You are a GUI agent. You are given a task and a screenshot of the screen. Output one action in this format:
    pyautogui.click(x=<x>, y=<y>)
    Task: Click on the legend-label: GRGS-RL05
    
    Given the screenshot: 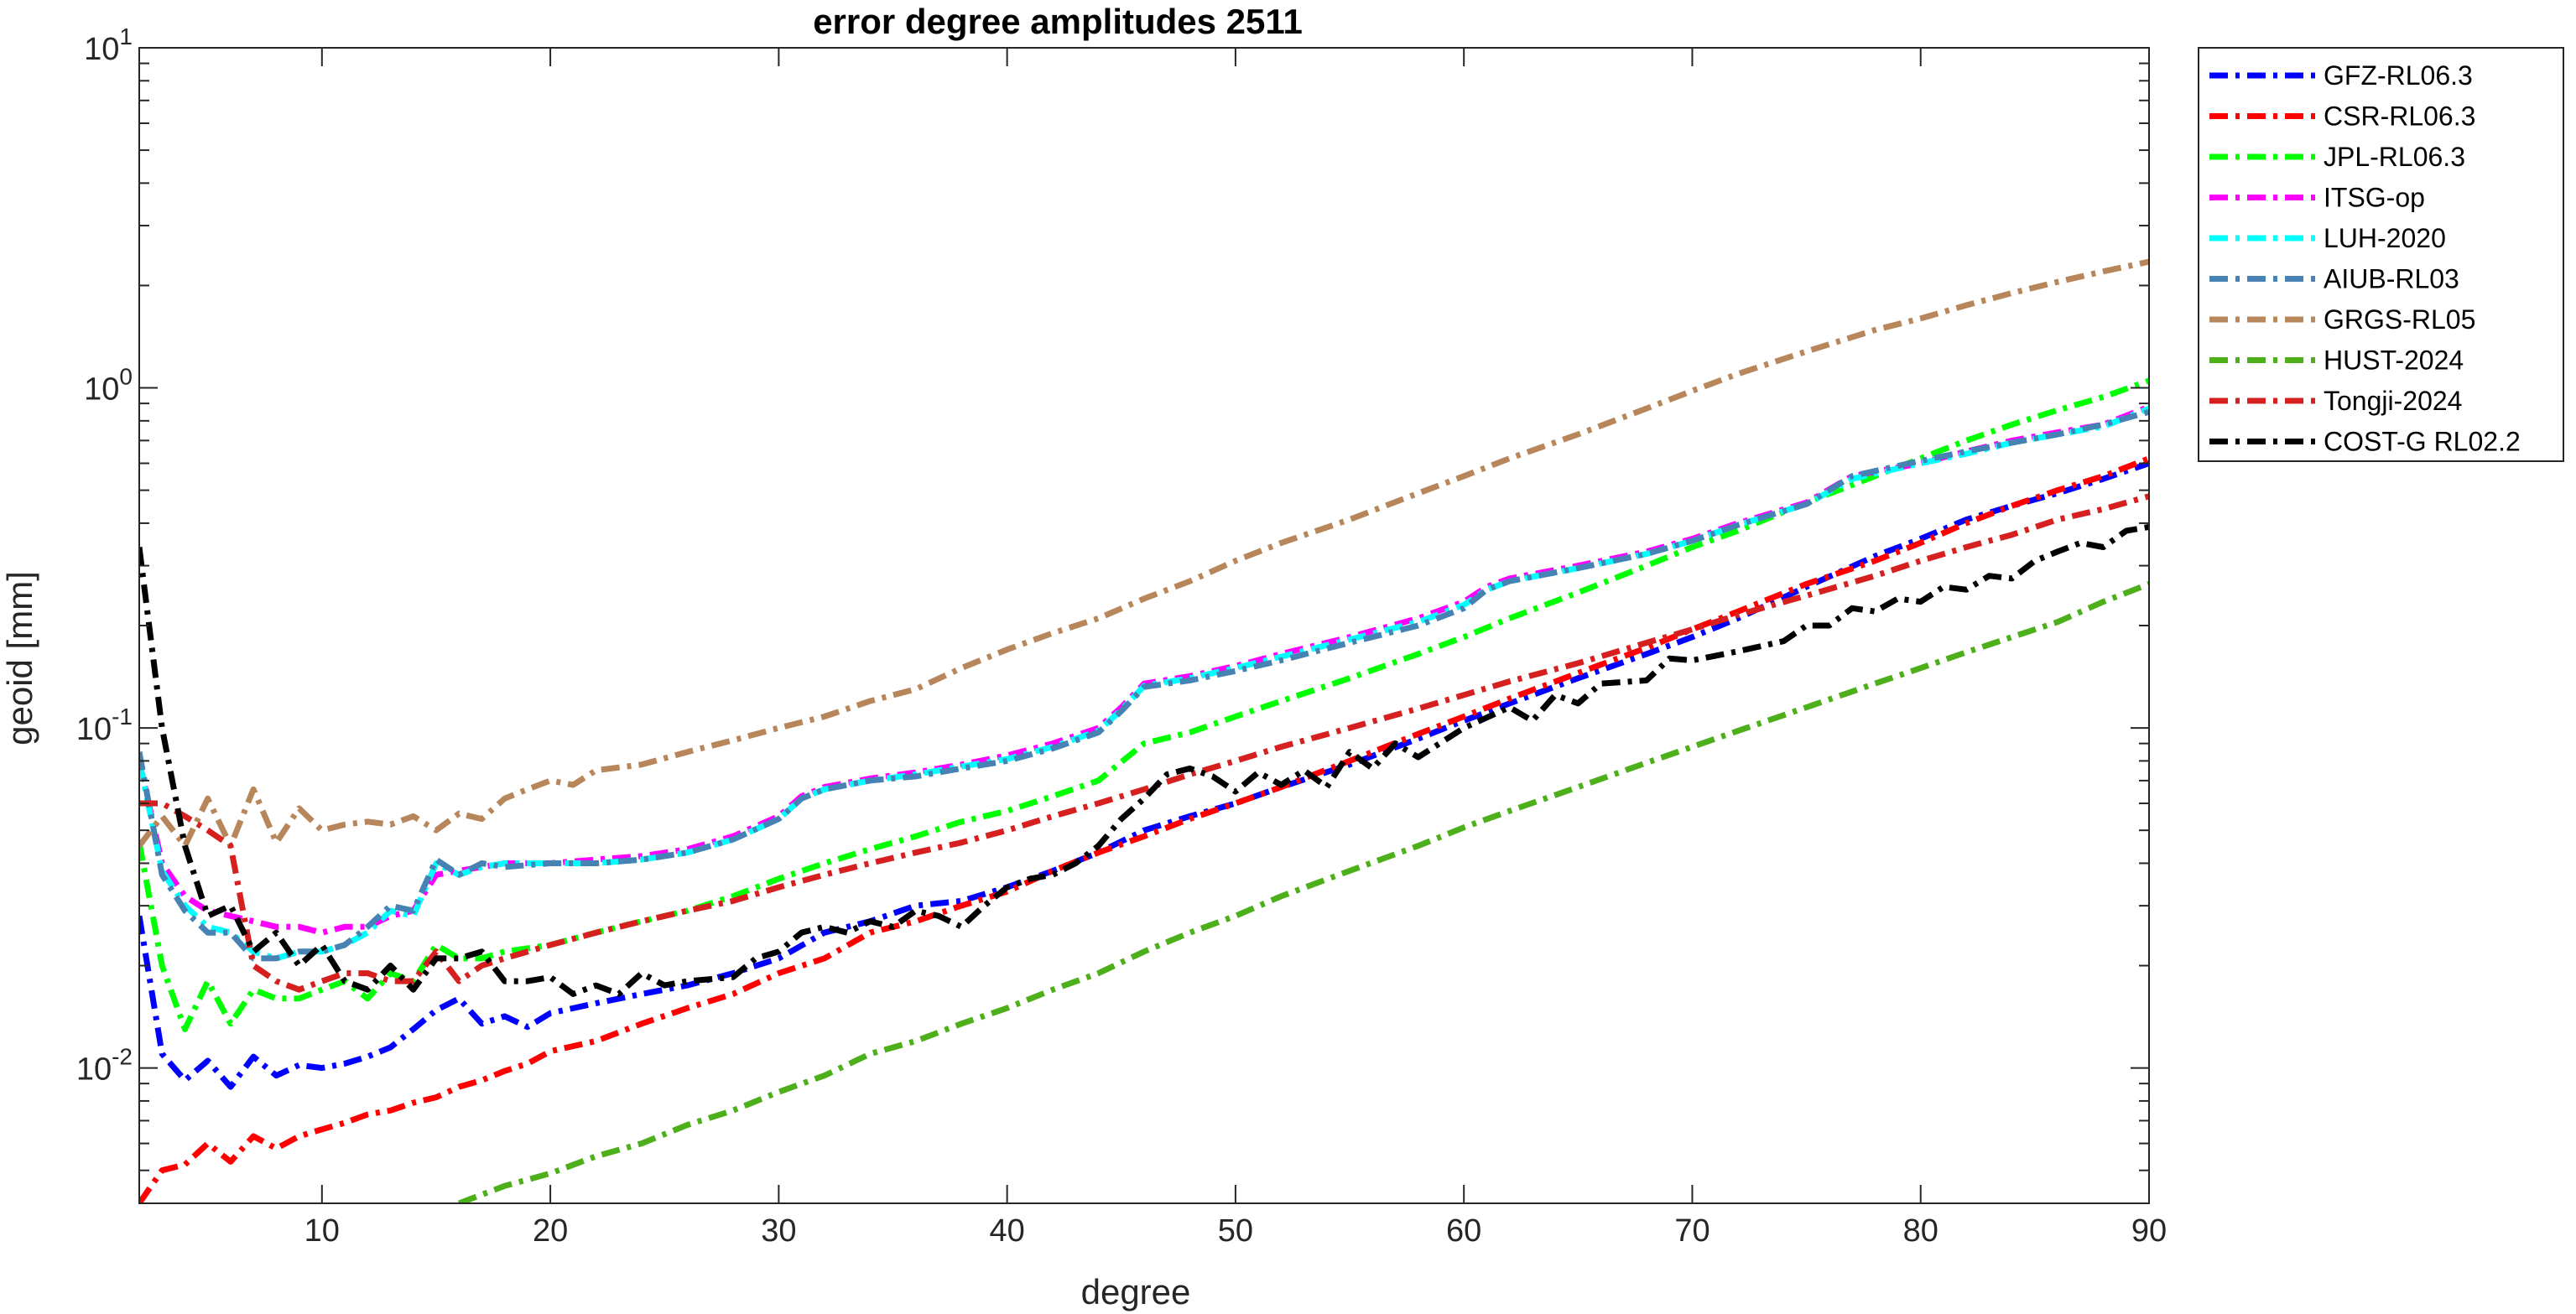 What is the action you would take?
    pyautogui.click(x=2399, y=319)
    